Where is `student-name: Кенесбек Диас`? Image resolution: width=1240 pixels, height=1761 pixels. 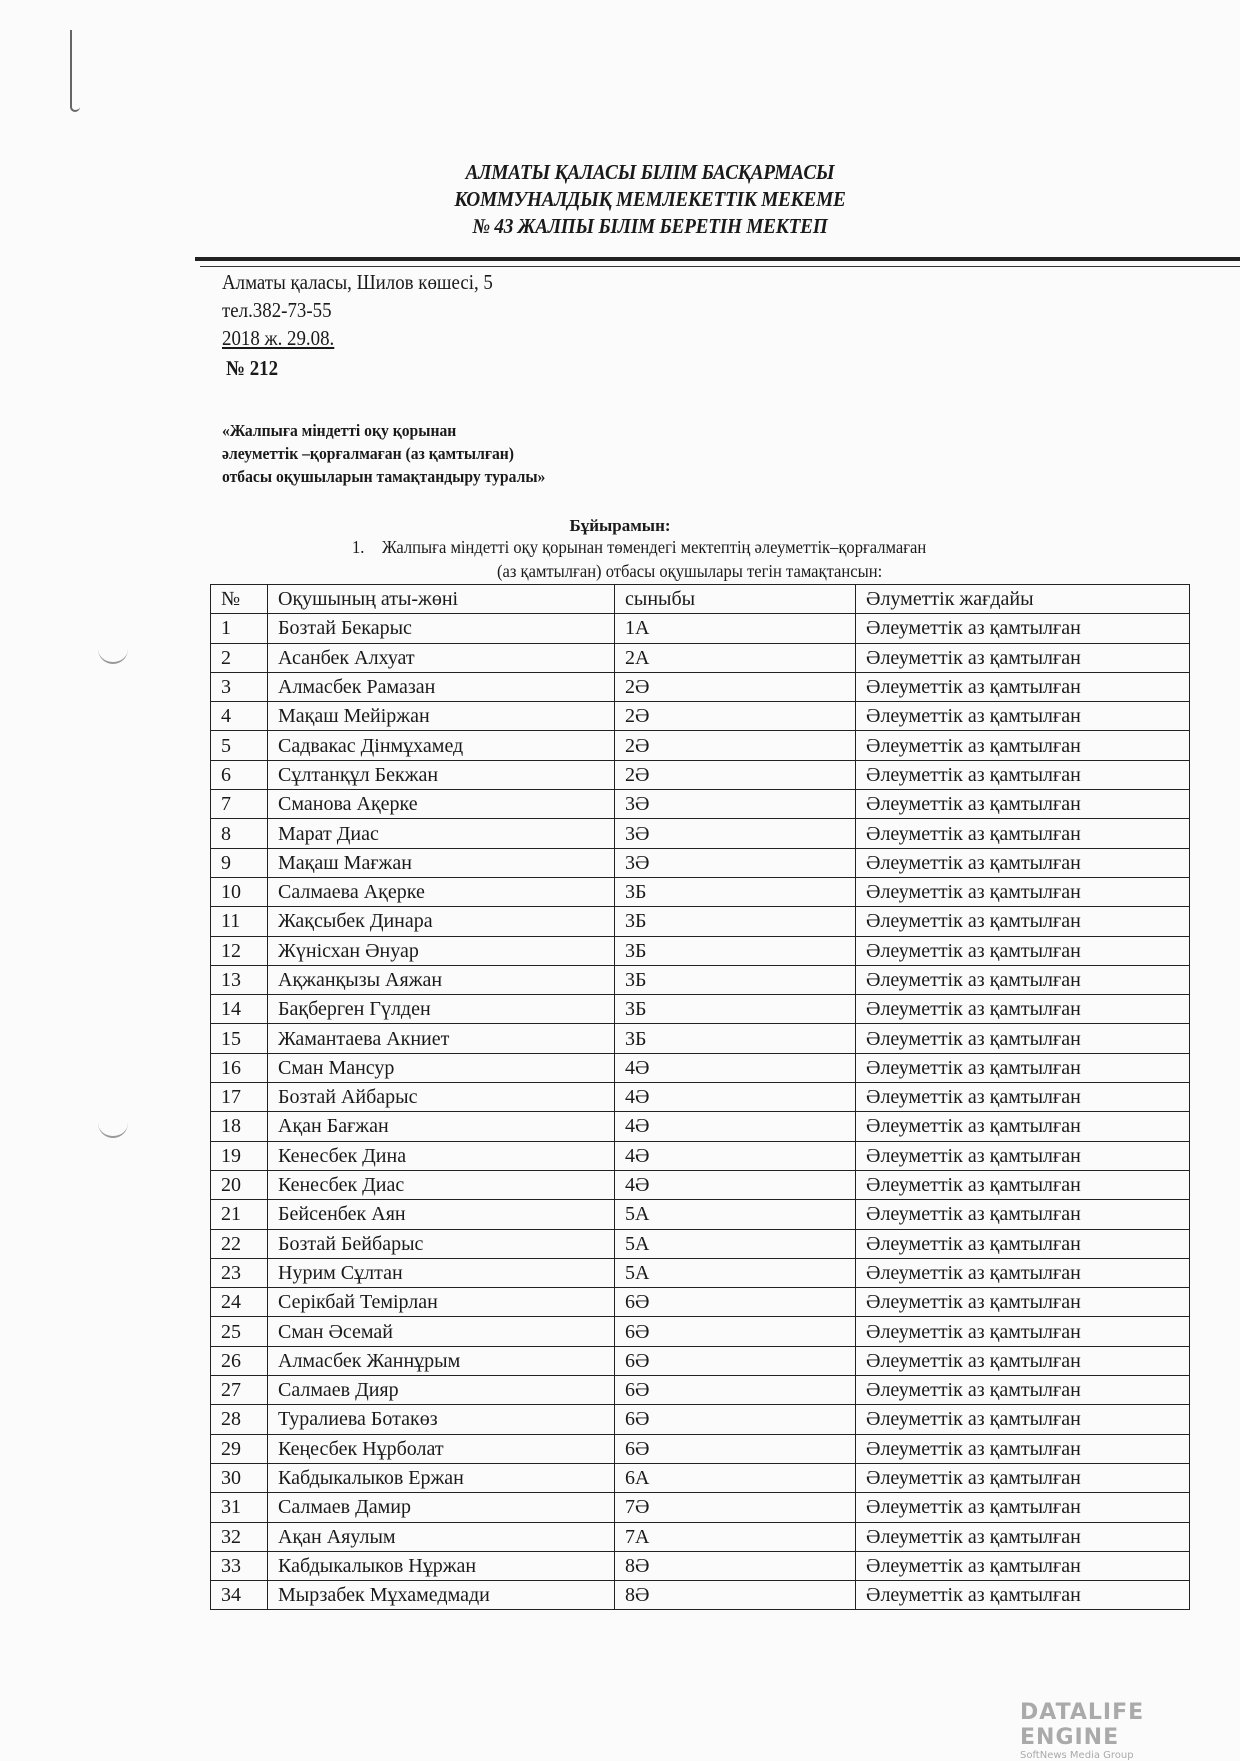
student-name: Кенесбек Диас is located at coordinates (441, 1185).